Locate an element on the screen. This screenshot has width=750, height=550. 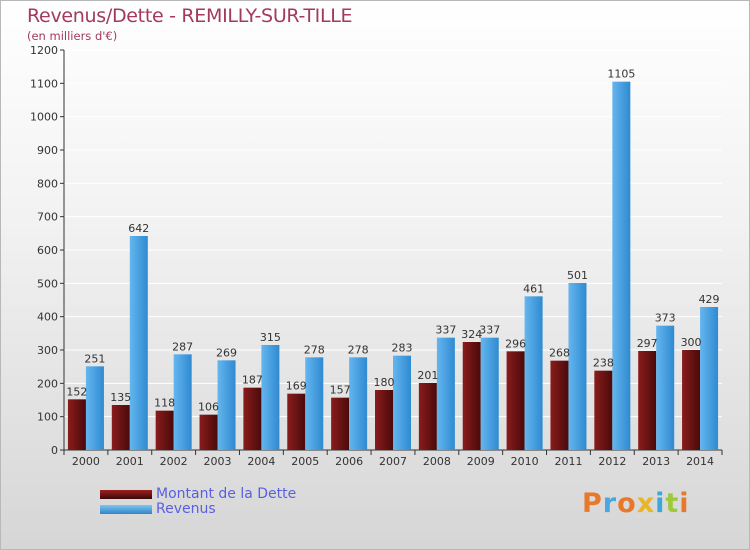
legend-swatch-dette is located at coordinates (126, 494).